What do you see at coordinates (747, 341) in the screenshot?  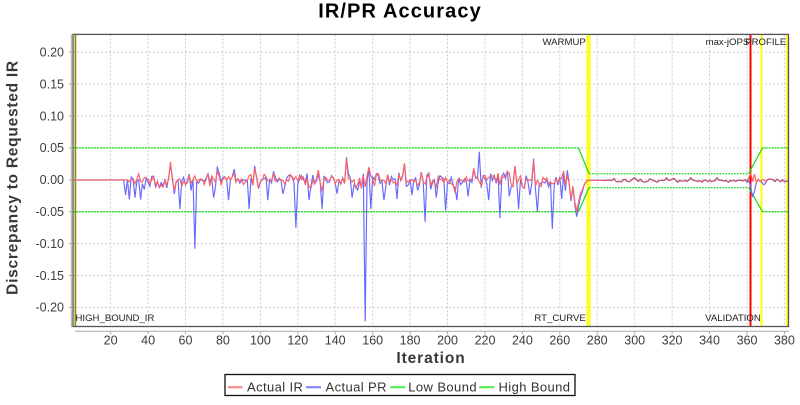 I see `svg-text: 360` at bounding box center [747, 341].